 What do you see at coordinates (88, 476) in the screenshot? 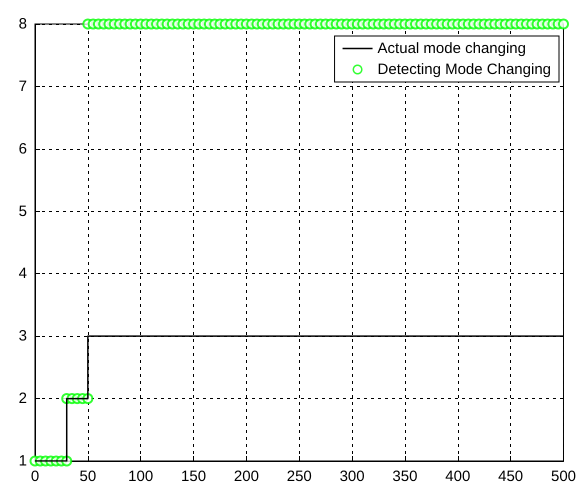
I see `x-tick-label: 50` at bounding box center [88, 476].